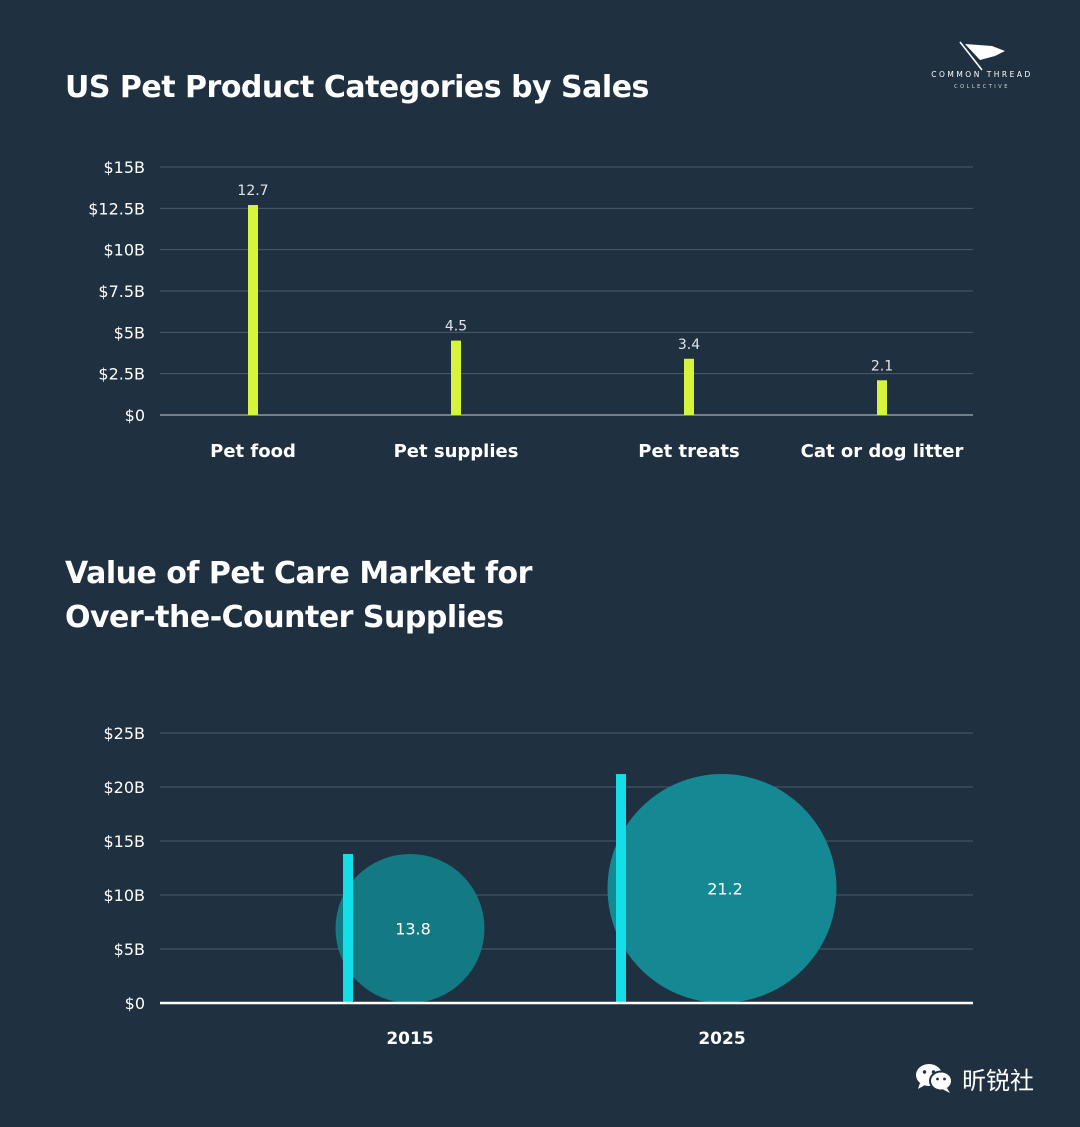  What do you see at coordinates (116, 208) in the screenshot?
I see `y-tick-label: $12.5B` at bounding box center [116, 208].